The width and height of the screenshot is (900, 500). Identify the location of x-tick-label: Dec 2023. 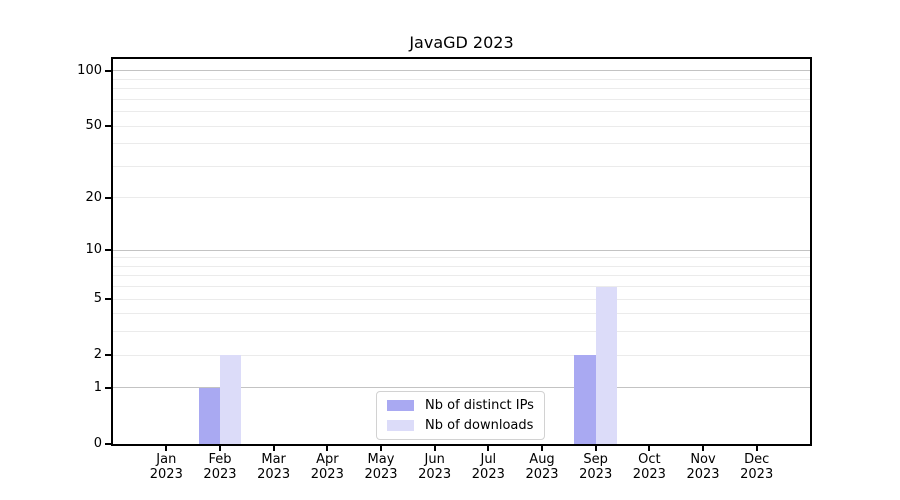
(757, 467).